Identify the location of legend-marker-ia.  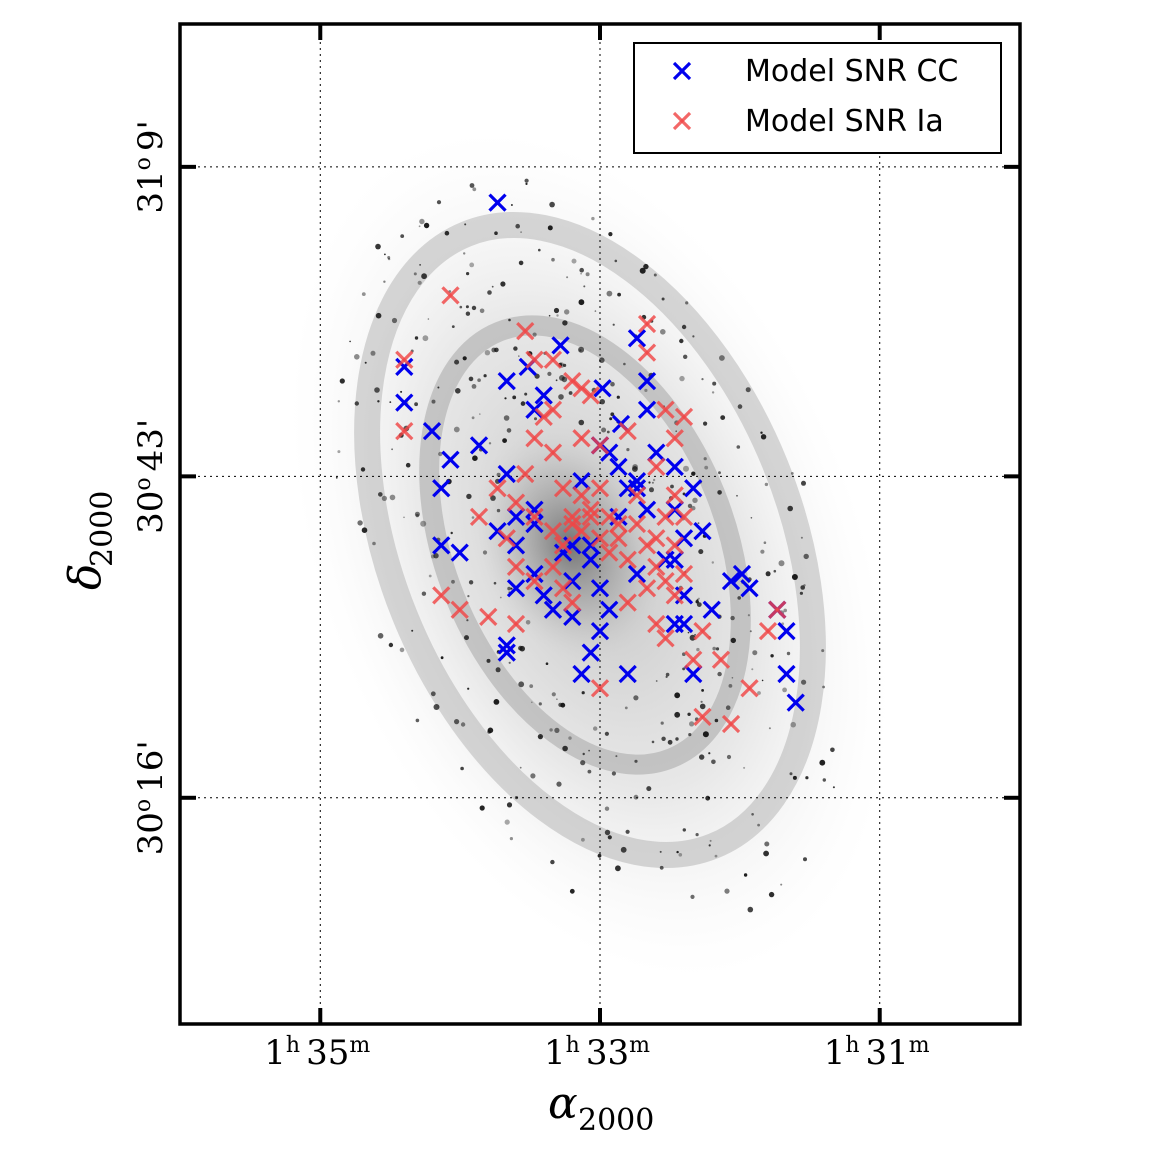
(682, 121).